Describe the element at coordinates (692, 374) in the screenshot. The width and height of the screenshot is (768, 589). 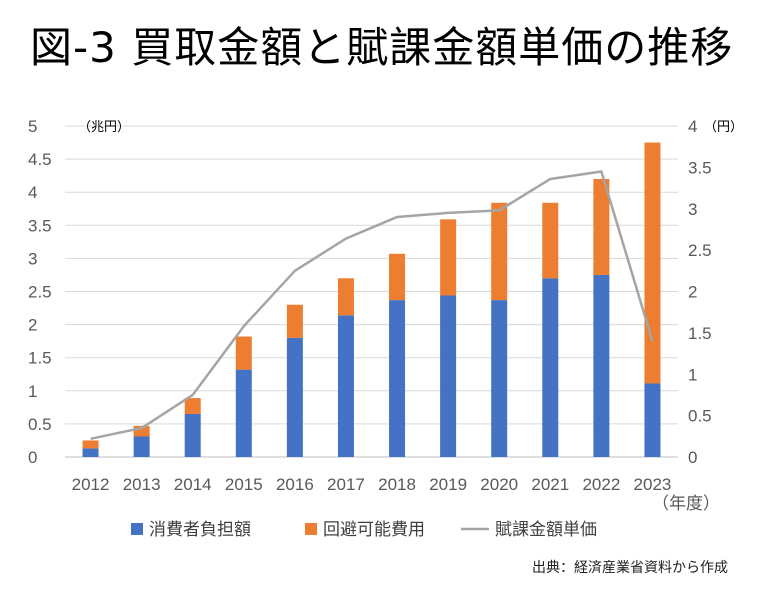
I see `right-tick-label: 1` at that location.